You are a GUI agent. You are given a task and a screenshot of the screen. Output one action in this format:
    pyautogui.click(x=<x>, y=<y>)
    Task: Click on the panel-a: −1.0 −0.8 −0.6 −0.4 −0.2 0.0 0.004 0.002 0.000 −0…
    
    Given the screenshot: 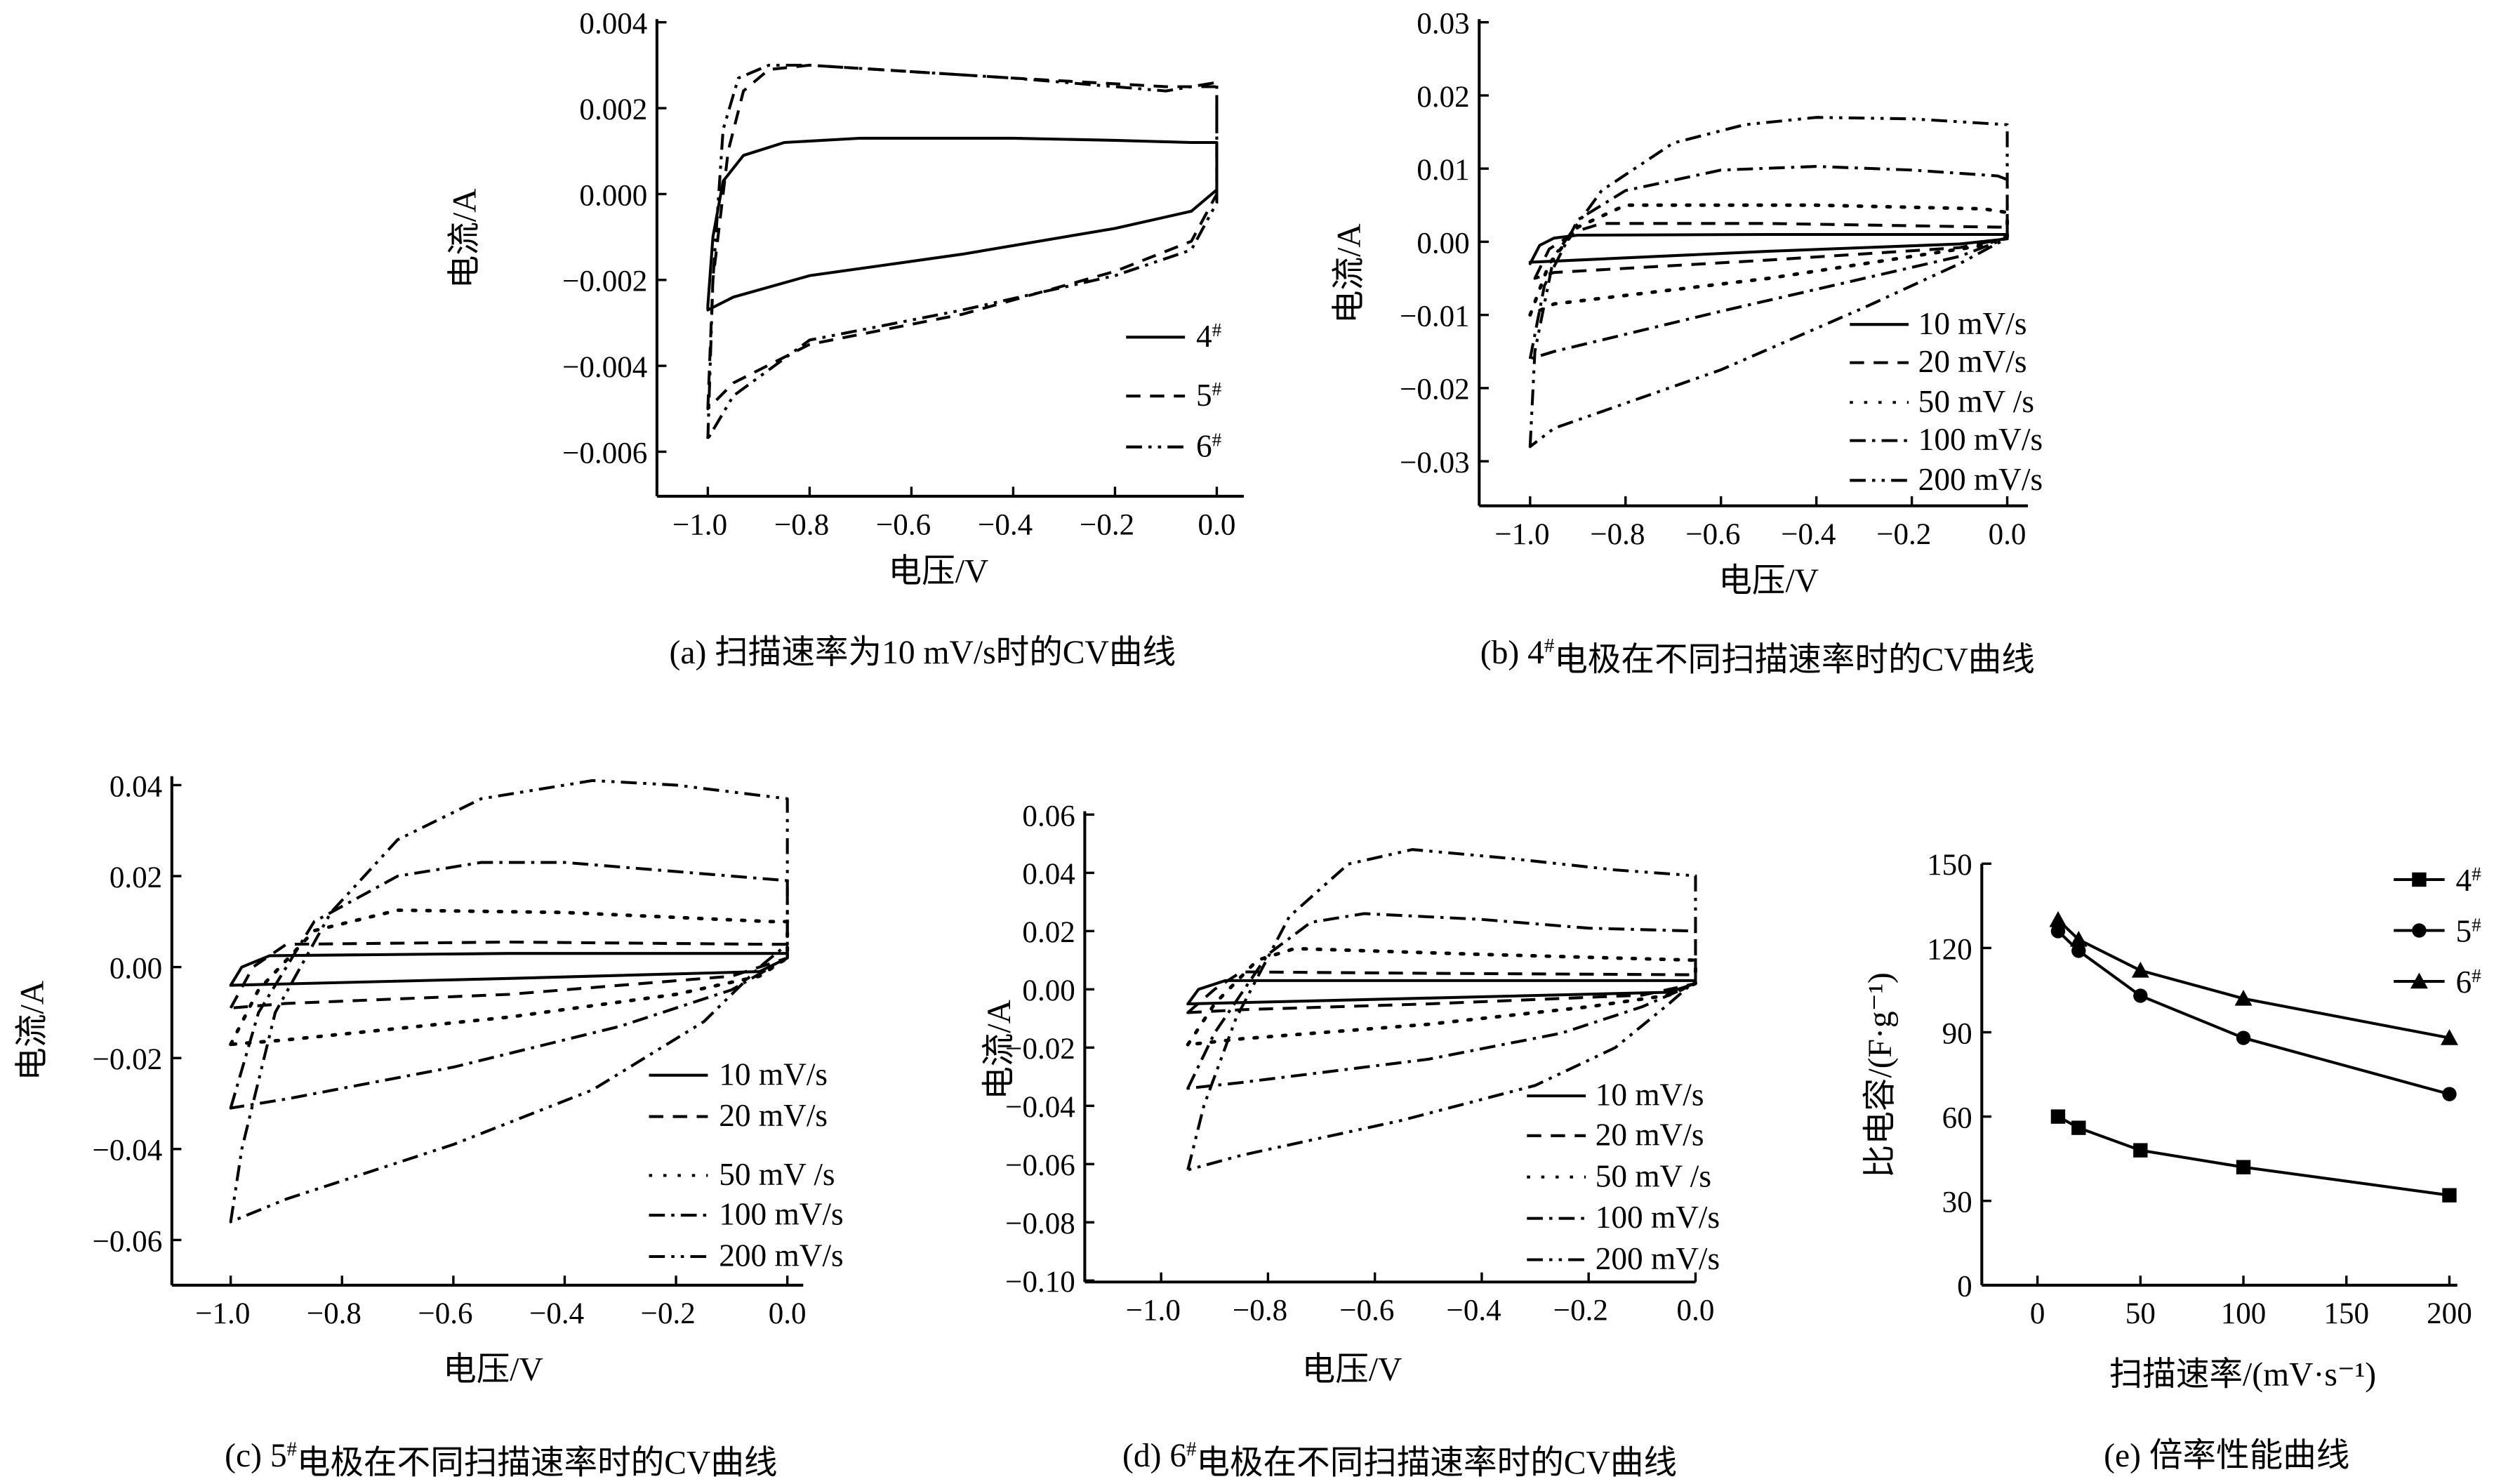 What is the action you would take?
    pyautogui.click(x=845, y=339)
    